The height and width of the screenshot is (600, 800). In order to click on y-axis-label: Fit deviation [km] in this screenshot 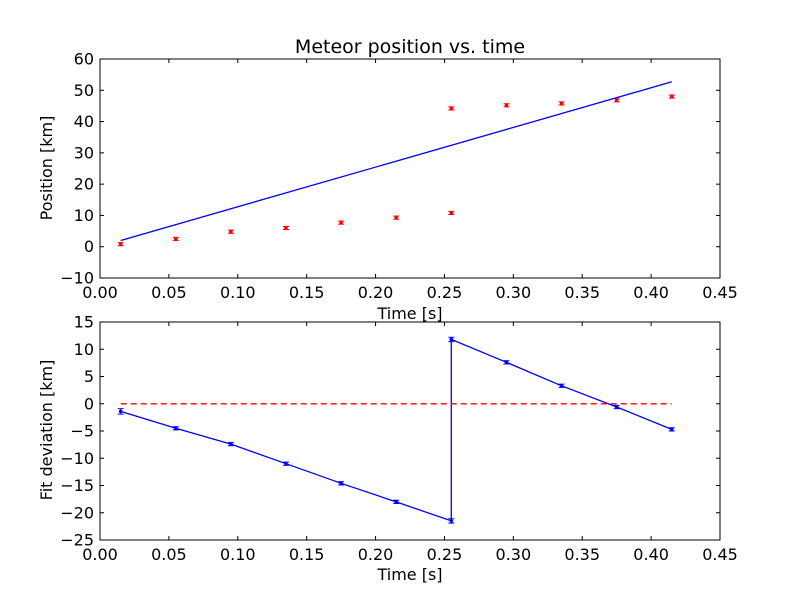, I will do `click(46, 430)`.